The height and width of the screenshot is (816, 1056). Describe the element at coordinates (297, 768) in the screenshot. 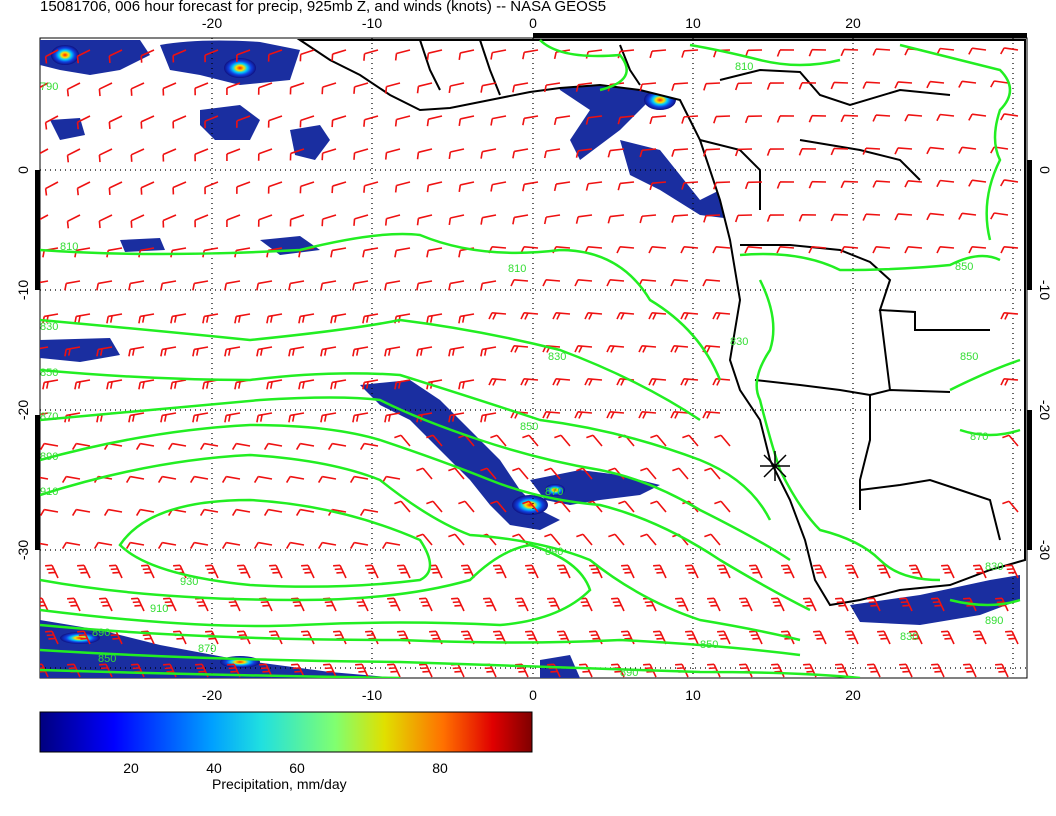

I see `colorbar-tick: 60` at that location.